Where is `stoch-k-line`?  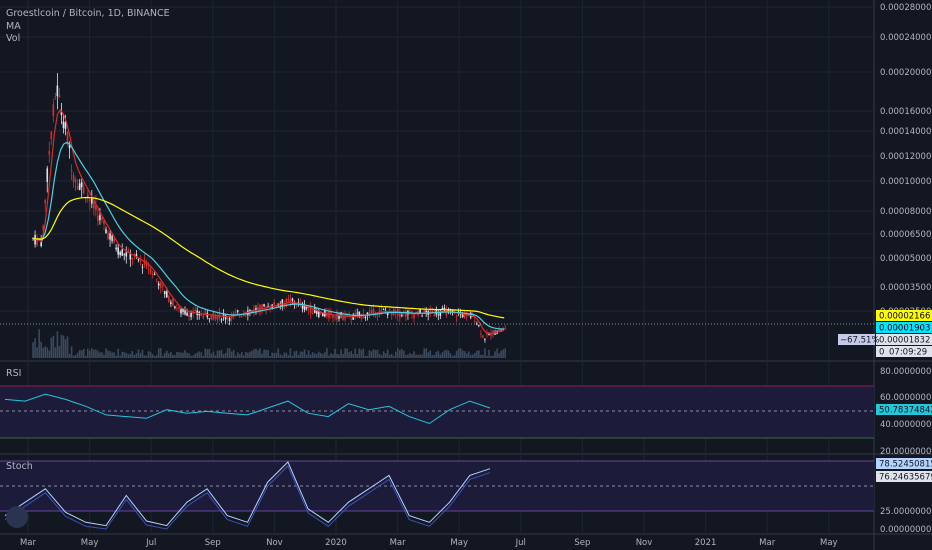 stoch-k-line is located at coordinates (247, 494).